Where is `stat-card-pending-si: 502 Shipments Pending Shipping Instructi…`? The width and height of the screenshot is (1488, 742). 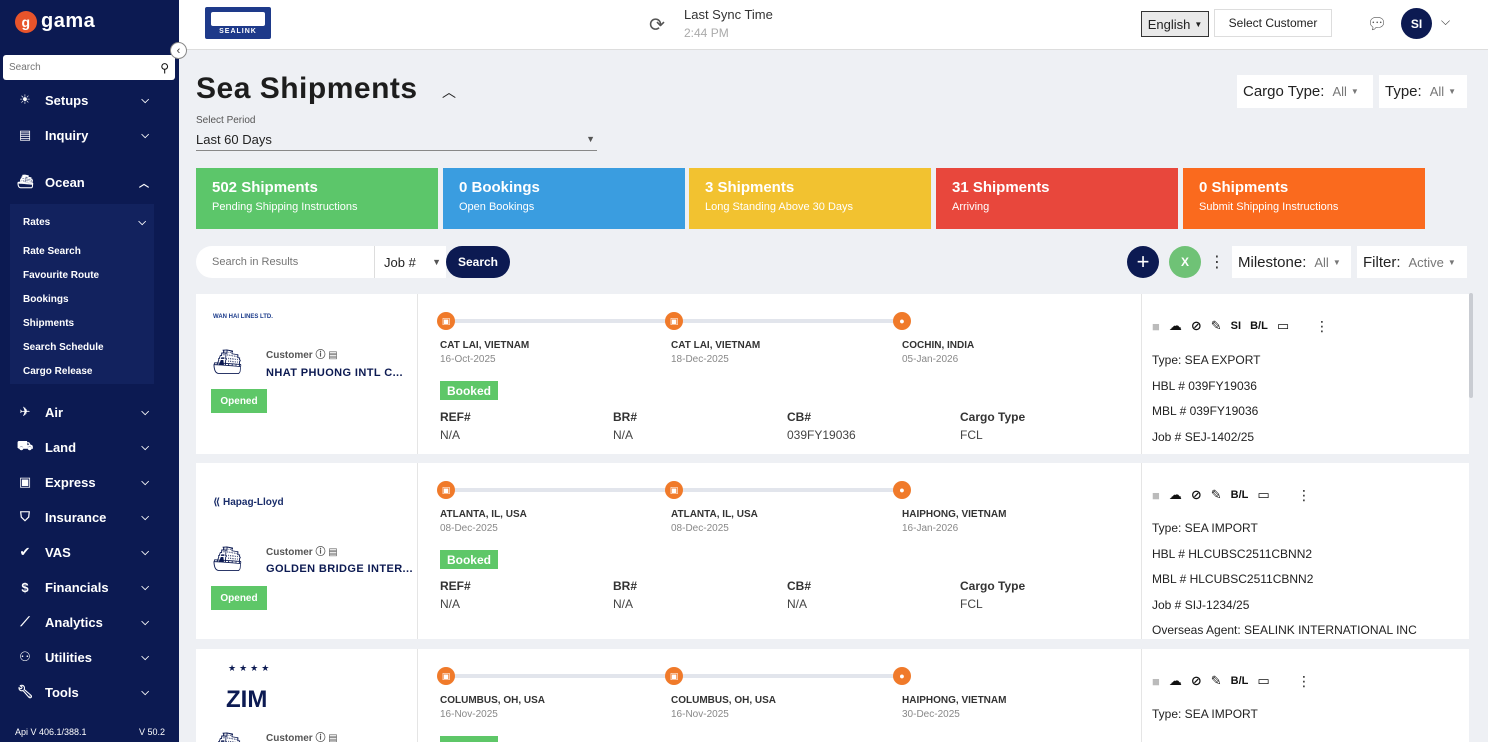 stat-card-pending-si: 502 Shipments Pending Shipping Instructi… is located at coordinates (317, 198).